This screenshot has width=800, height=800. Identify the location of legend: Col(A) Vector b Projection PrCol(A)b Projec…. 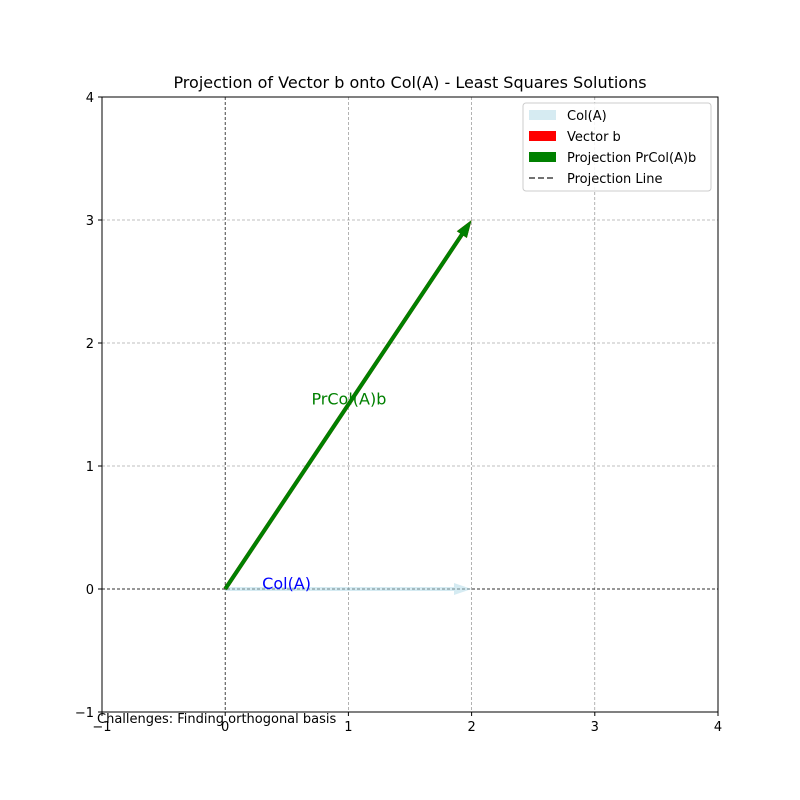
(617, 147).